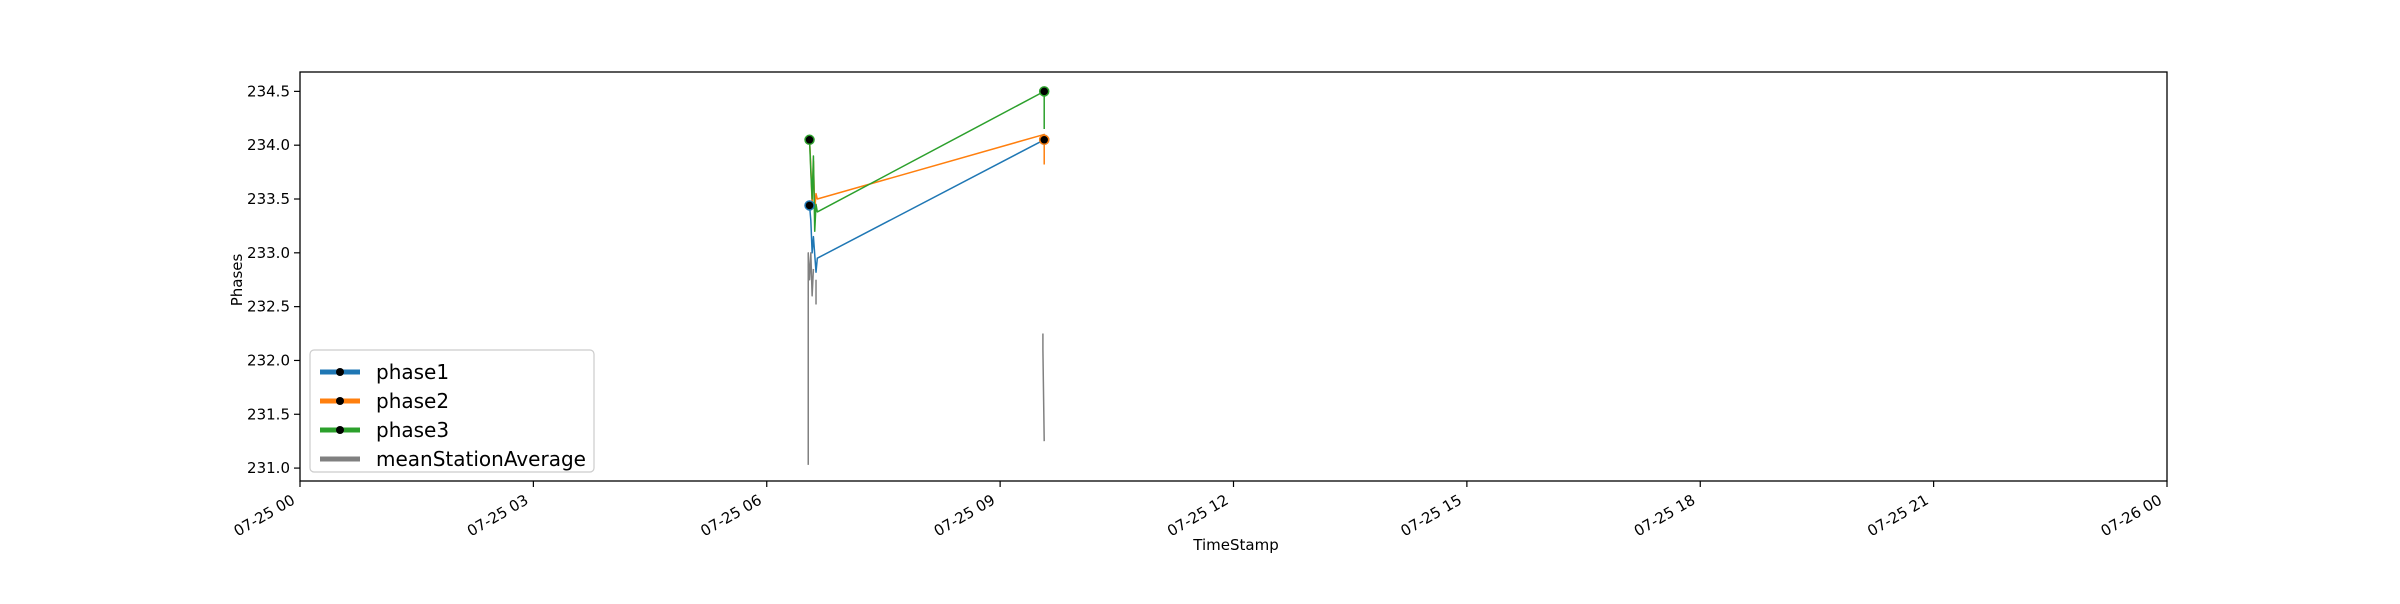 The height and width of the screenshot is (604, 2400). What do you see at coordinates (412, 372) in the screenshot?
I see `legend-label-phase1: phase1` at bounding box center [412, 372].